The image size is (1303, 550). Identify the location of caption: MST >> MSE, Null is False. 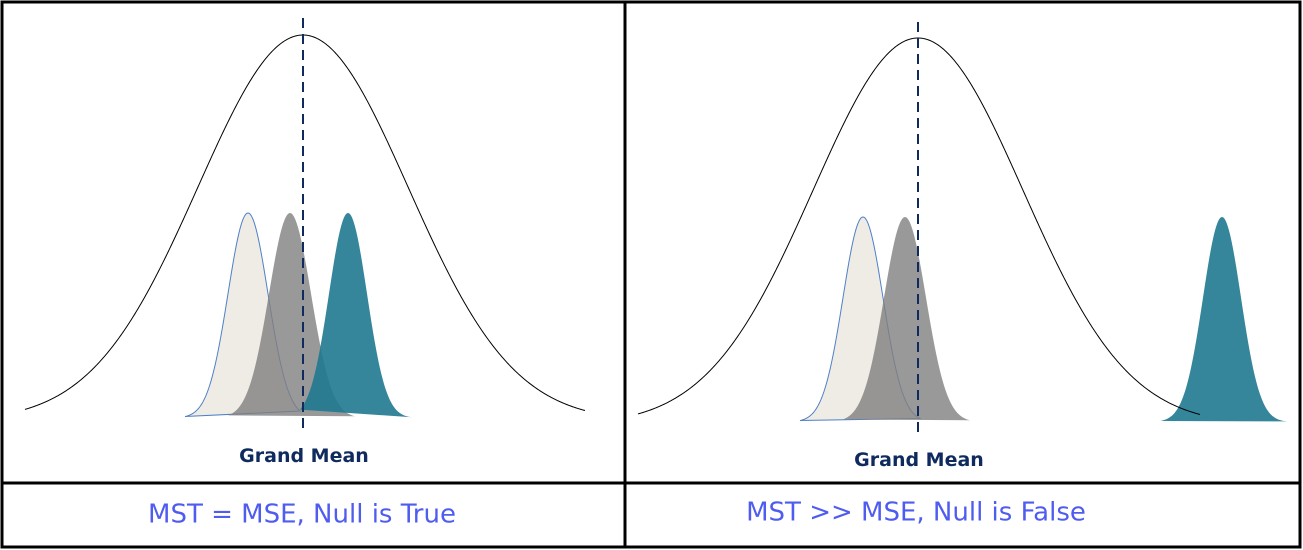
(916, 513).